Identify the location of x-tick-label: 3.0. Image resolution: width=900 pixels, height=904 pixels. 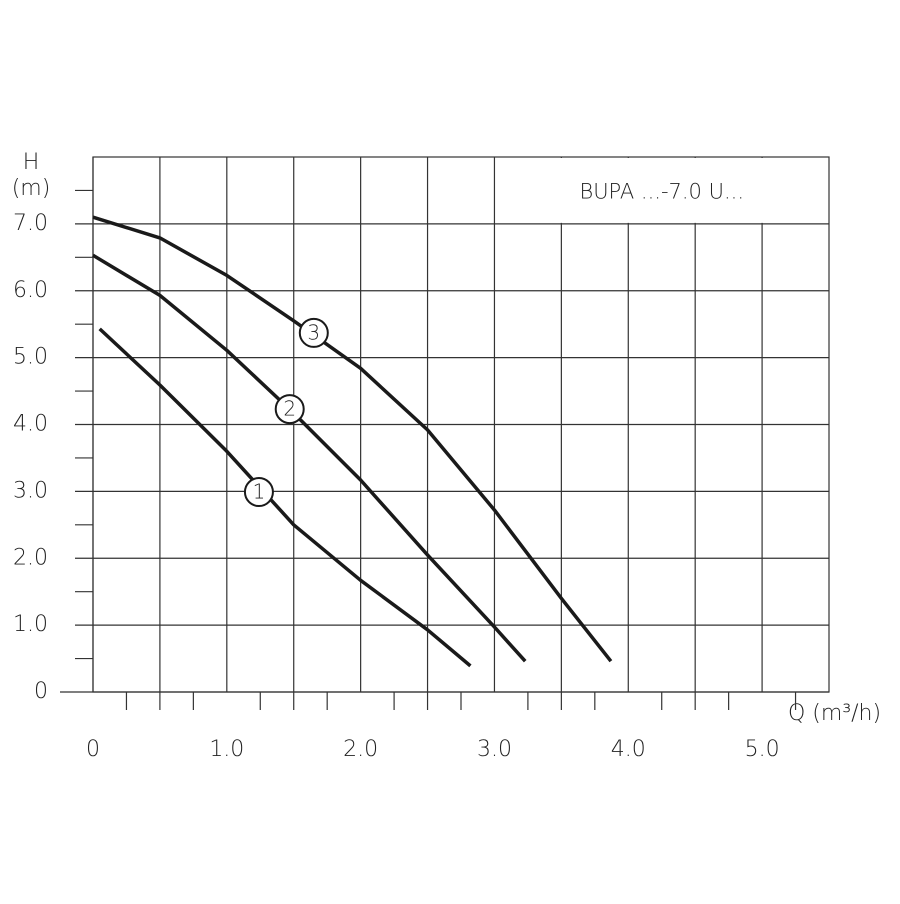
(494, 749).